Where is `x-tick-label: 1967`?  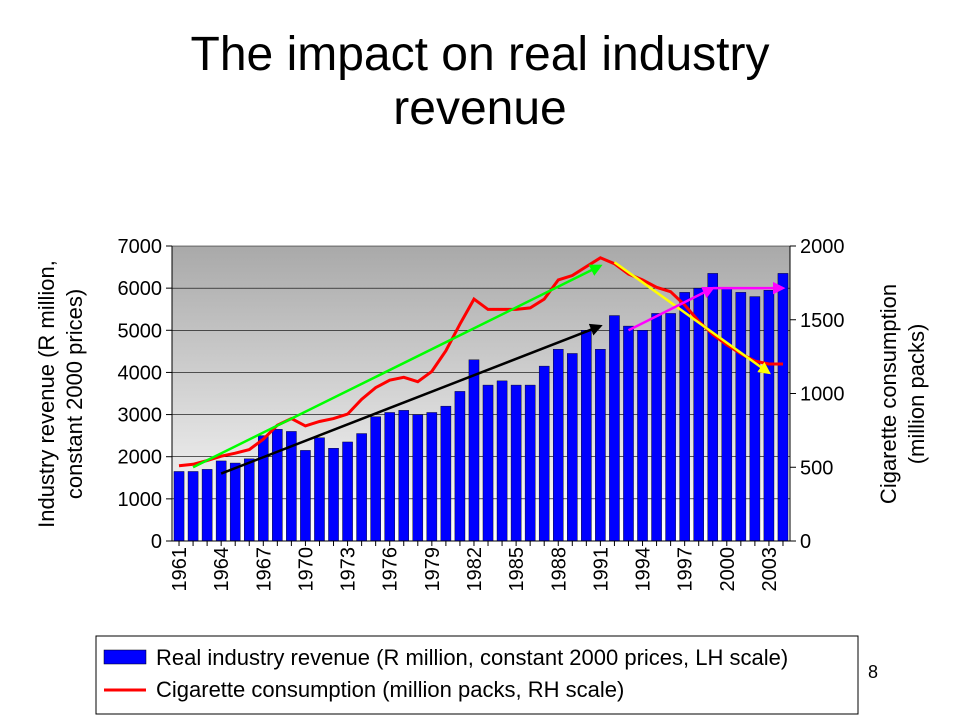
x-tick-label: 1967 is located at coordinates (264, 569).